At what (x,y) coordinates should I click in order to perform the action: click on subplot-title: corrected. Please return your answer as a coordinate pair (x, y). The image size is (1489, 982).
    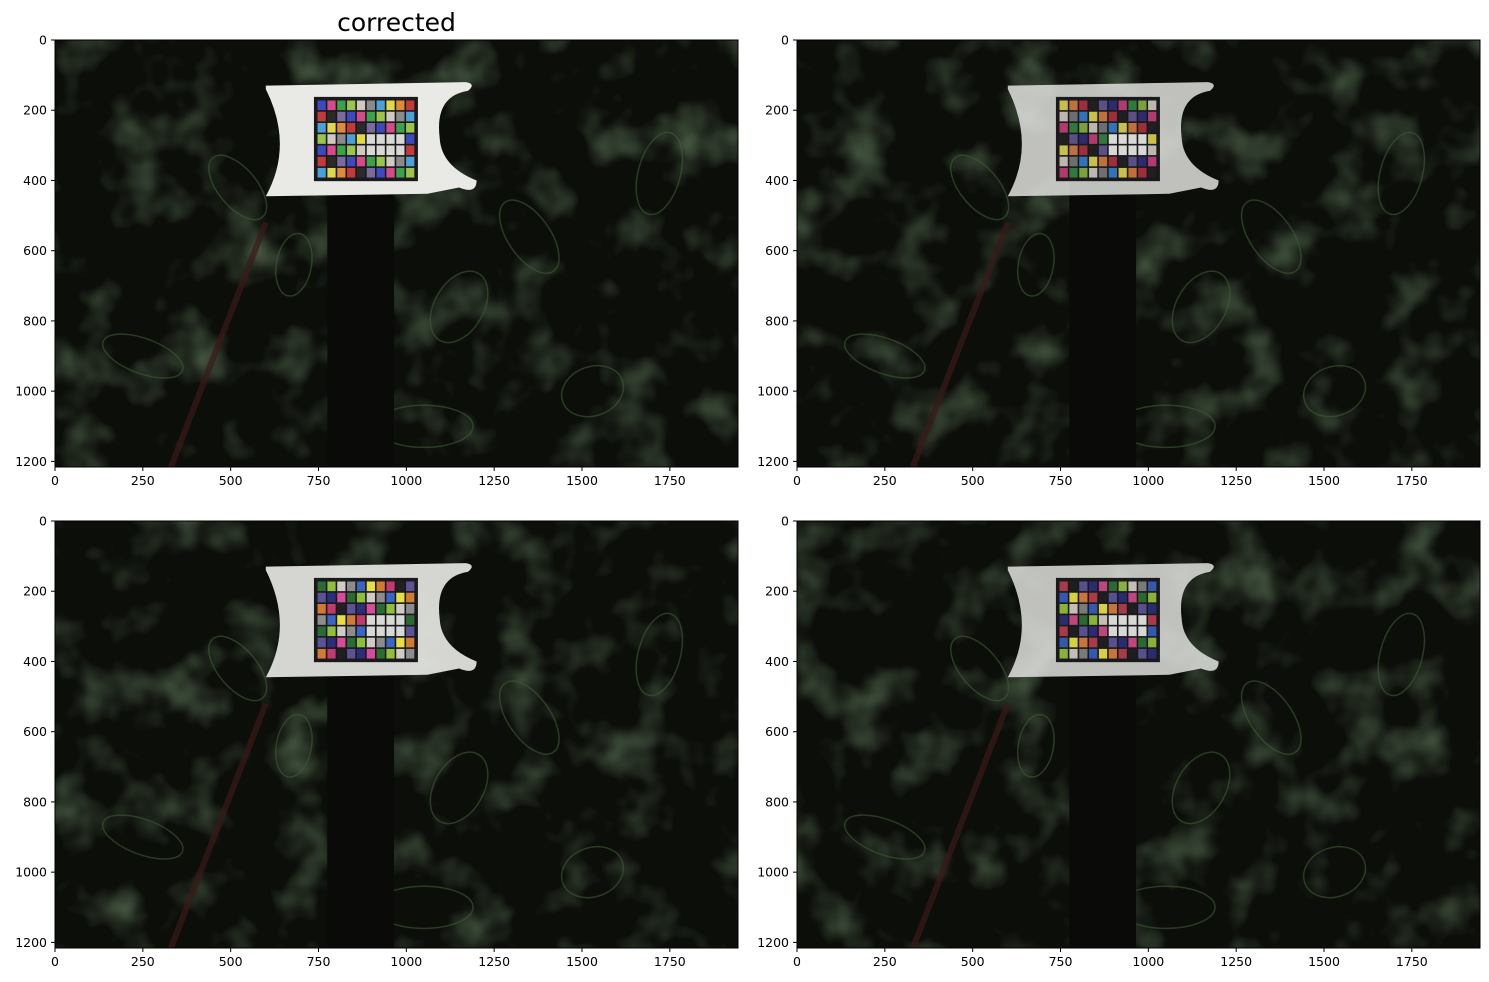
    Looking at the image, I should click on (396, 22).